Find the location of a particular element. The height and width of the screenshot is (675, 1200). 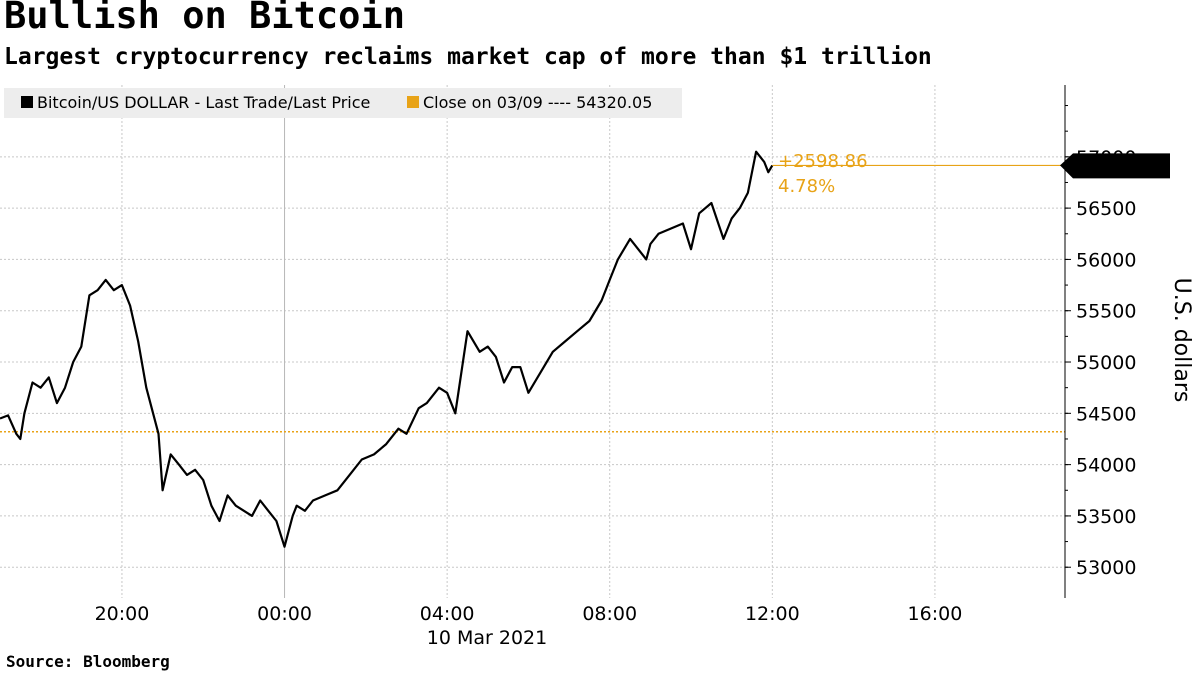

y-tick-label: 55000 is located at coordinates (1106, 363).